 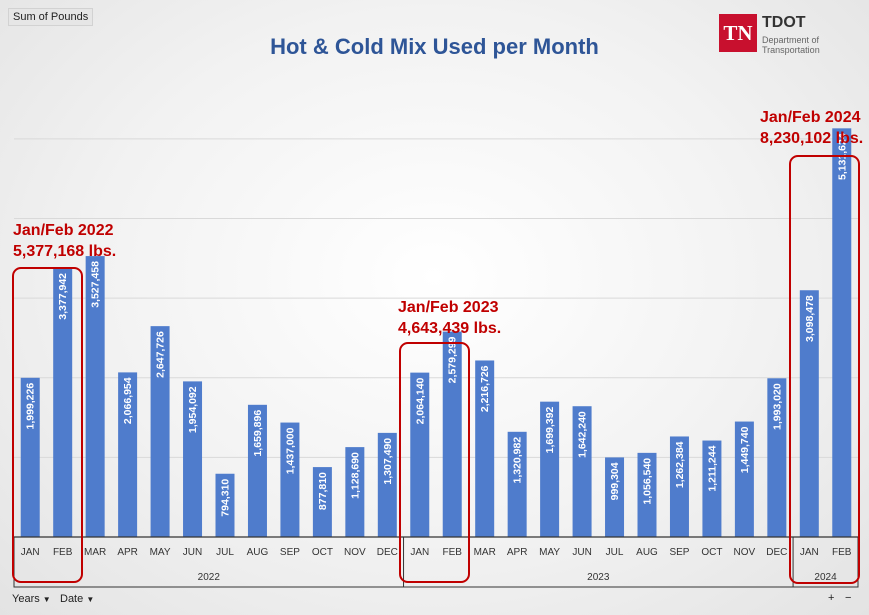 I want to click on month-tick-label: OCT, so click(x=711, y=552).